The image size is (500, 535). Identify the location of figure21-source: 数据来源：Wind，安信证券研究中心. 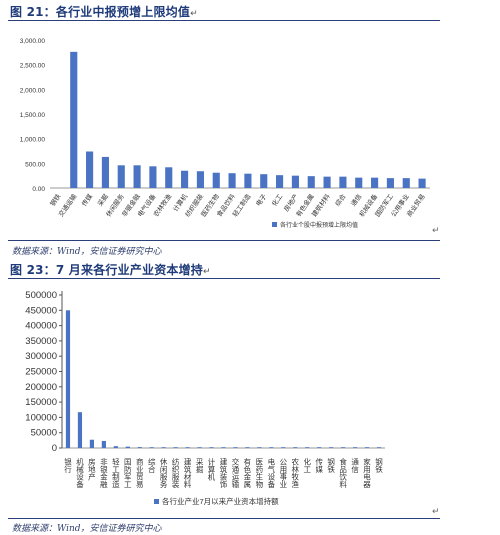
(87, 252).